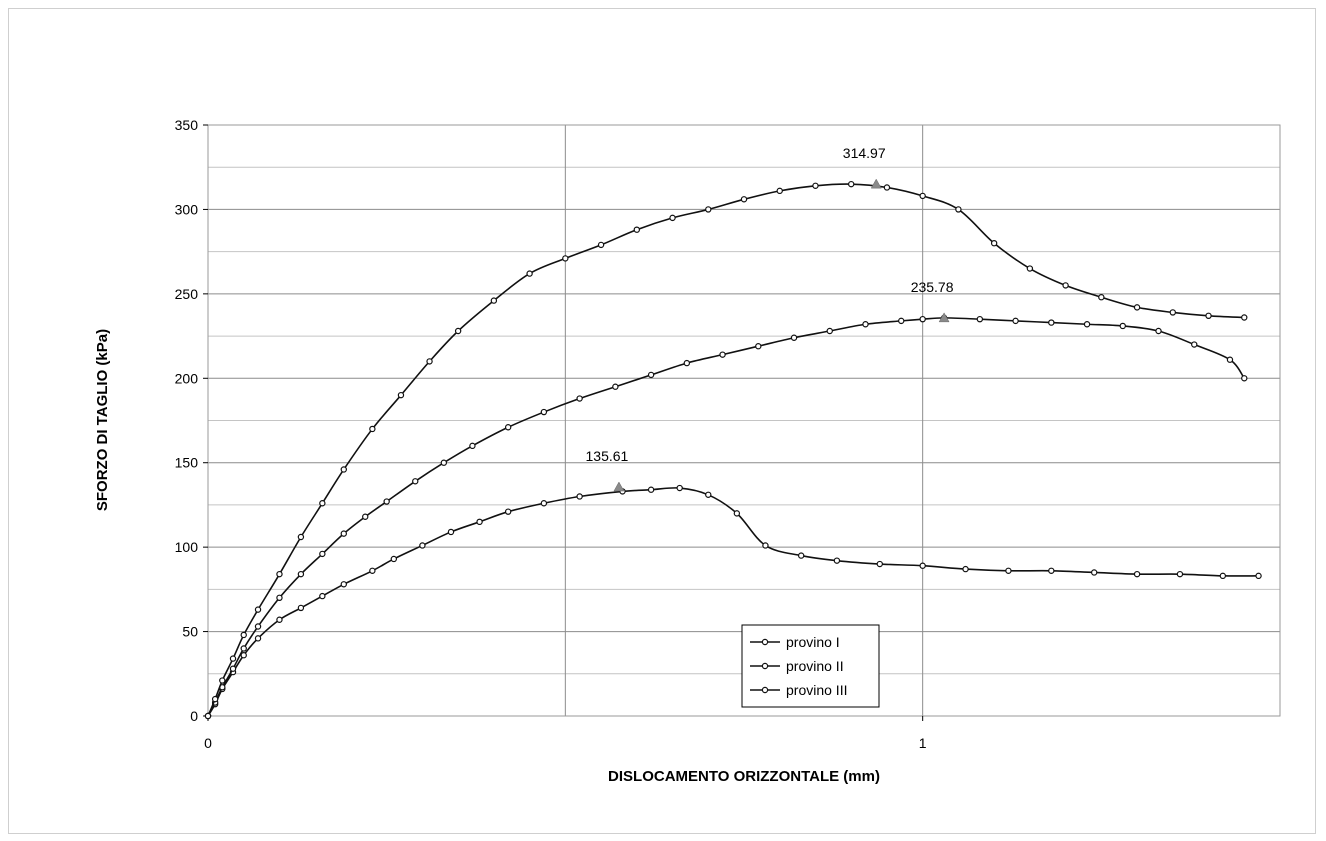  What do you see at coordinates (607, 456) in the screenshot?
I see `peak-label: 135.61` at bounding box center [607, 456].